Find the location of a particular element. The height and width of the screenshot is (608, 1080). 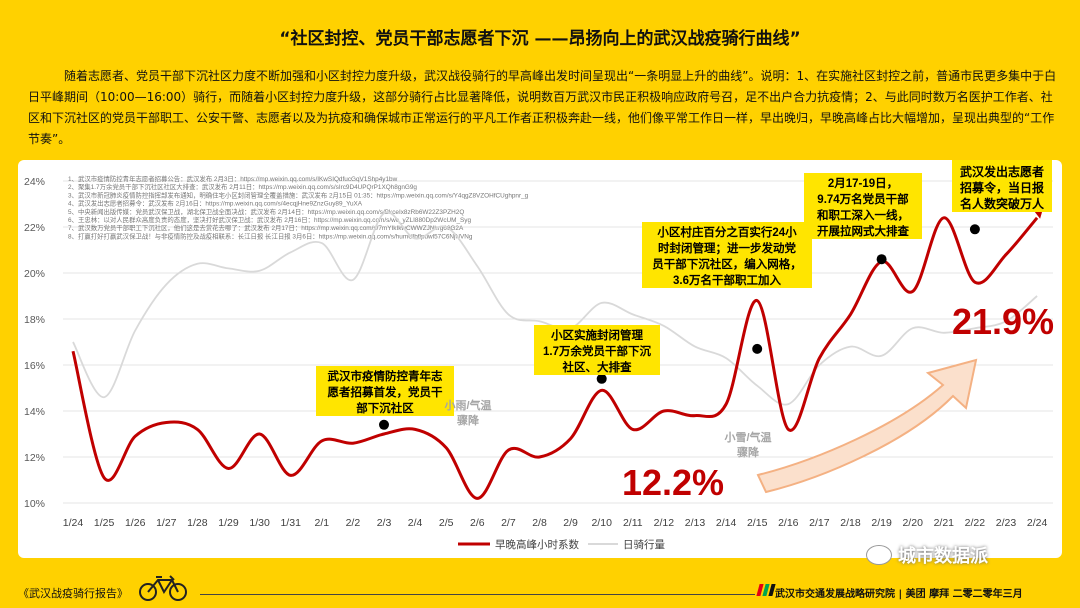

x-tick-label: 2/6 is located at coordinates (477, 523).